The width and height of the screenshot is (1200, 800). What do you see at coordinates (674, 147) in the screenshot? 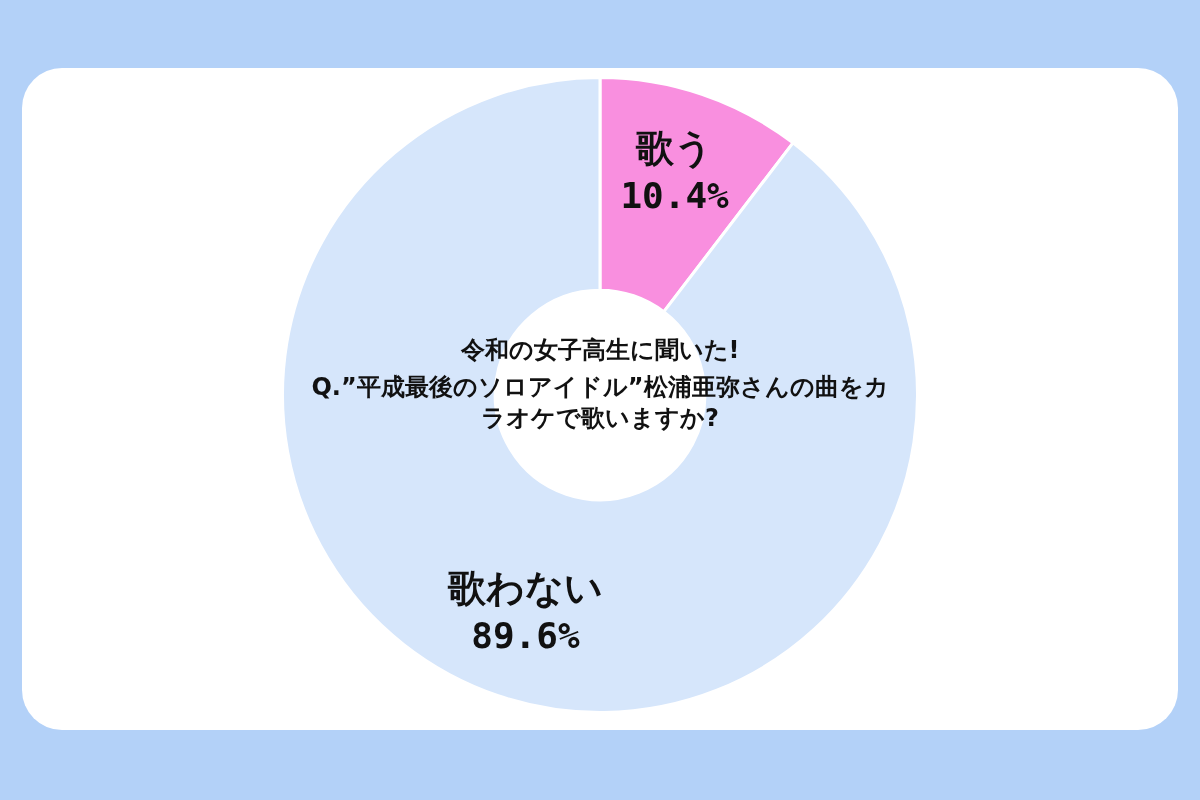
I see `slice-label: 歌う` at bounding box center [674, 147].